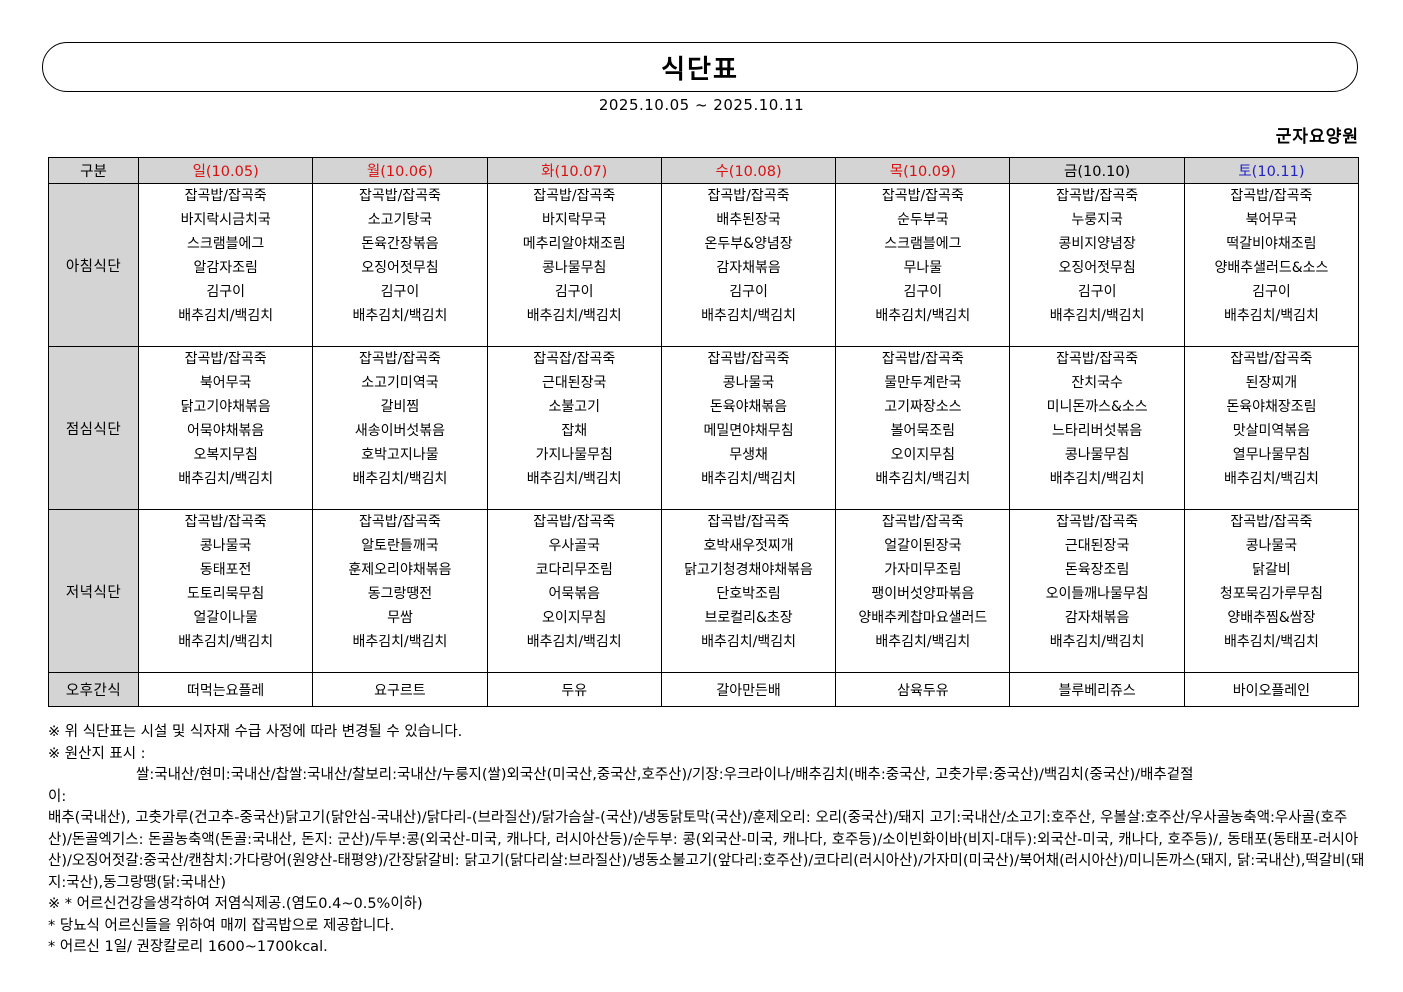 The height and width of the screenshot is (992, 1403). What do you see at coordinates (221, 925) in the screenshot?
I see `note-diabetic: * 당뇨식 어르신들을 위하여 매끼 잡곡밥으로 제공합니다.` at bounding box center [221, 925].